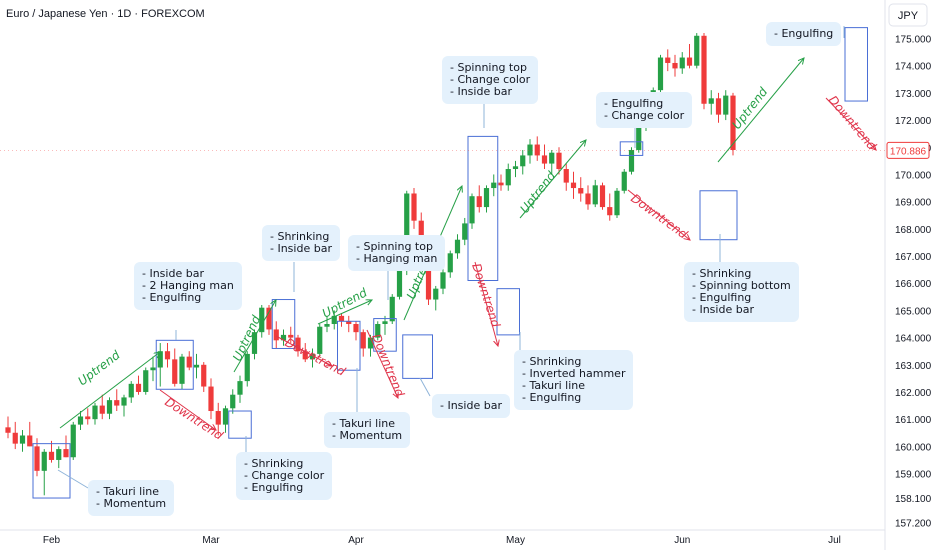  Describe the element at coordinates (913, 257) in the screenshot. I see `y-tick-label: 167.000` at that location.